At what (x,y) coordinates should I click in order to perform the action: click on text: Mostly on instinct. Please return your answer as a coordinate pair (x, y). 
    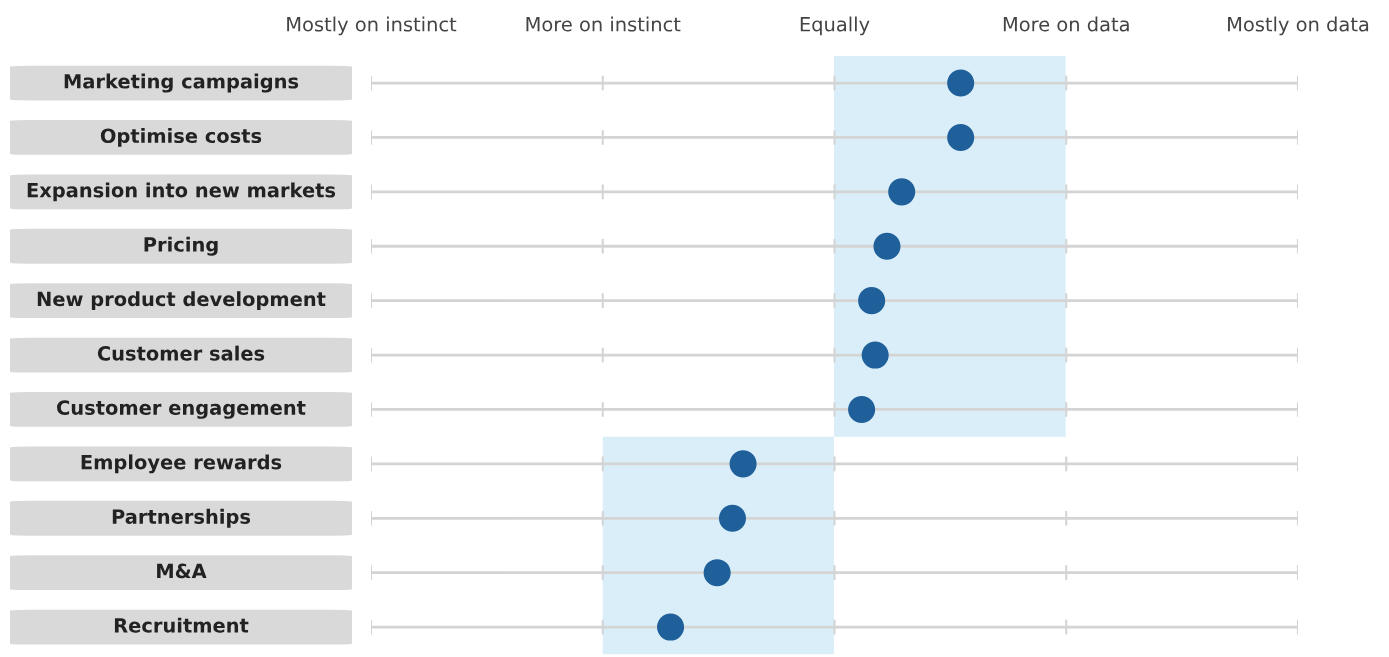
    Looking at the image, I should click on (372, 26).